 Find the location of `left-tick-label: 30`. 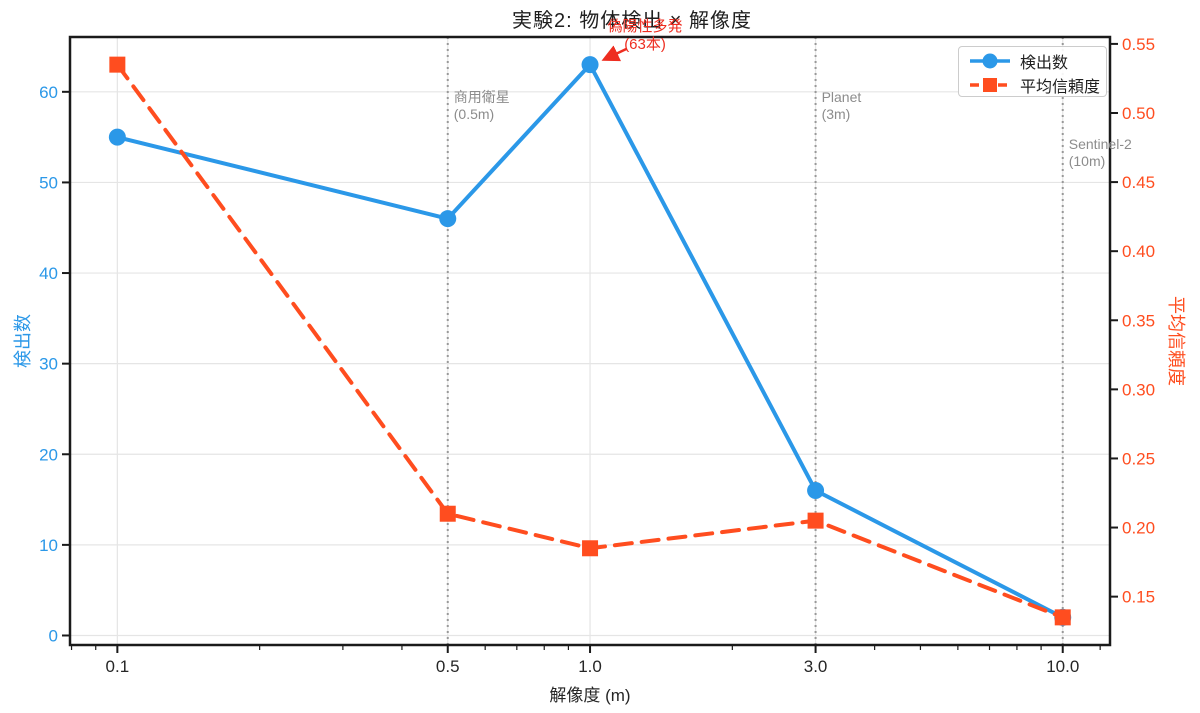

left-tick-label: 30 is located at coordinates (48, 364).